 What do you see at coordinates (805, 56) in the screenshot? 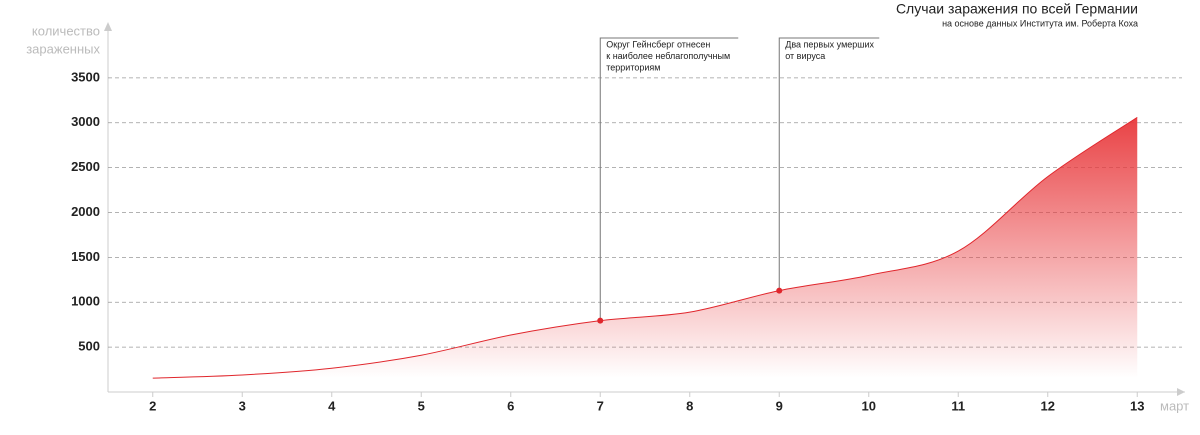
I see `annotation-text: от вируса` at bounding box center [805, 56].